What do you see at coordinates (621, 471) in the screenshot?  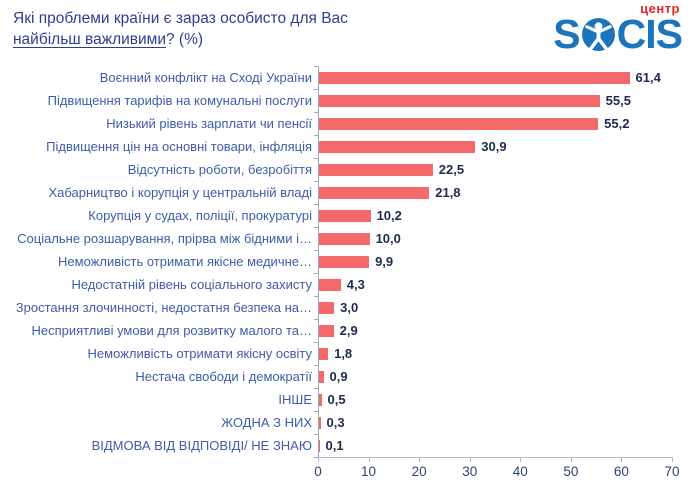 I see `x-axis-tick-label: 60` at bounding box center [621, 471].